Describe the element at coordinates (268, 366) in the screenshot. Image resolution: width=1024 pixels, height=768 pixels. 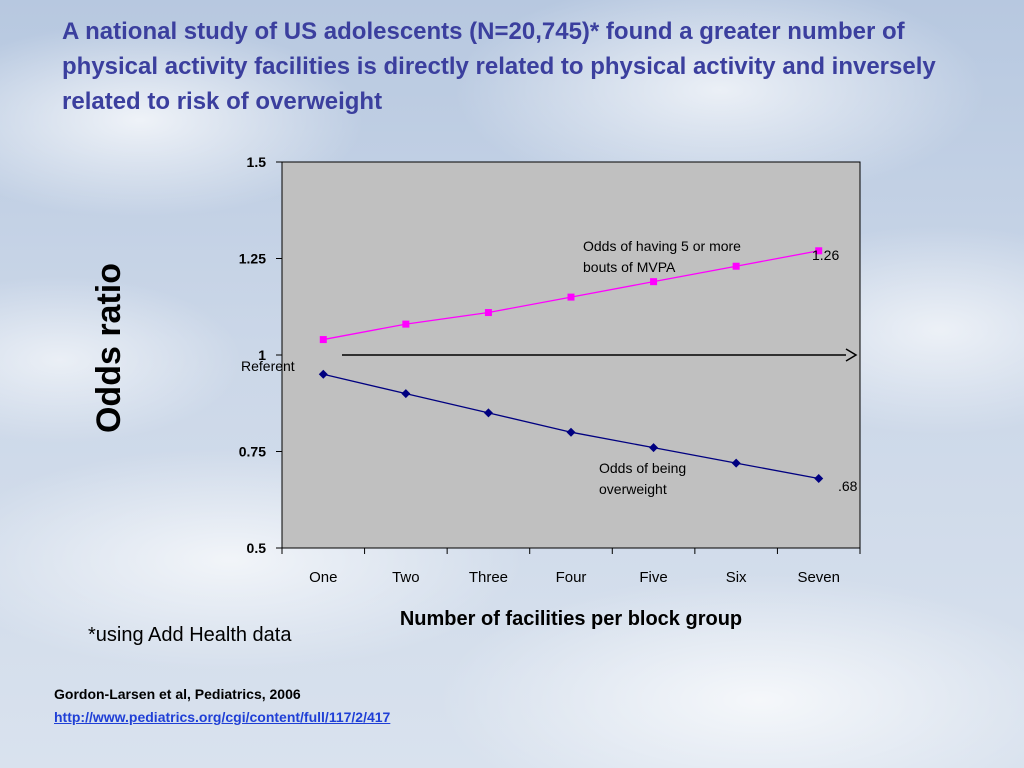
I see `referent-label: Referent` at that location.